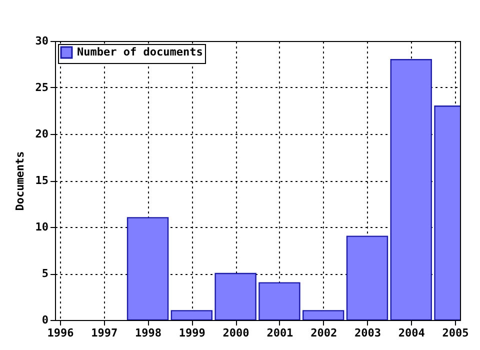  I want to click on y-tick-label: 20, so click(41, 134).